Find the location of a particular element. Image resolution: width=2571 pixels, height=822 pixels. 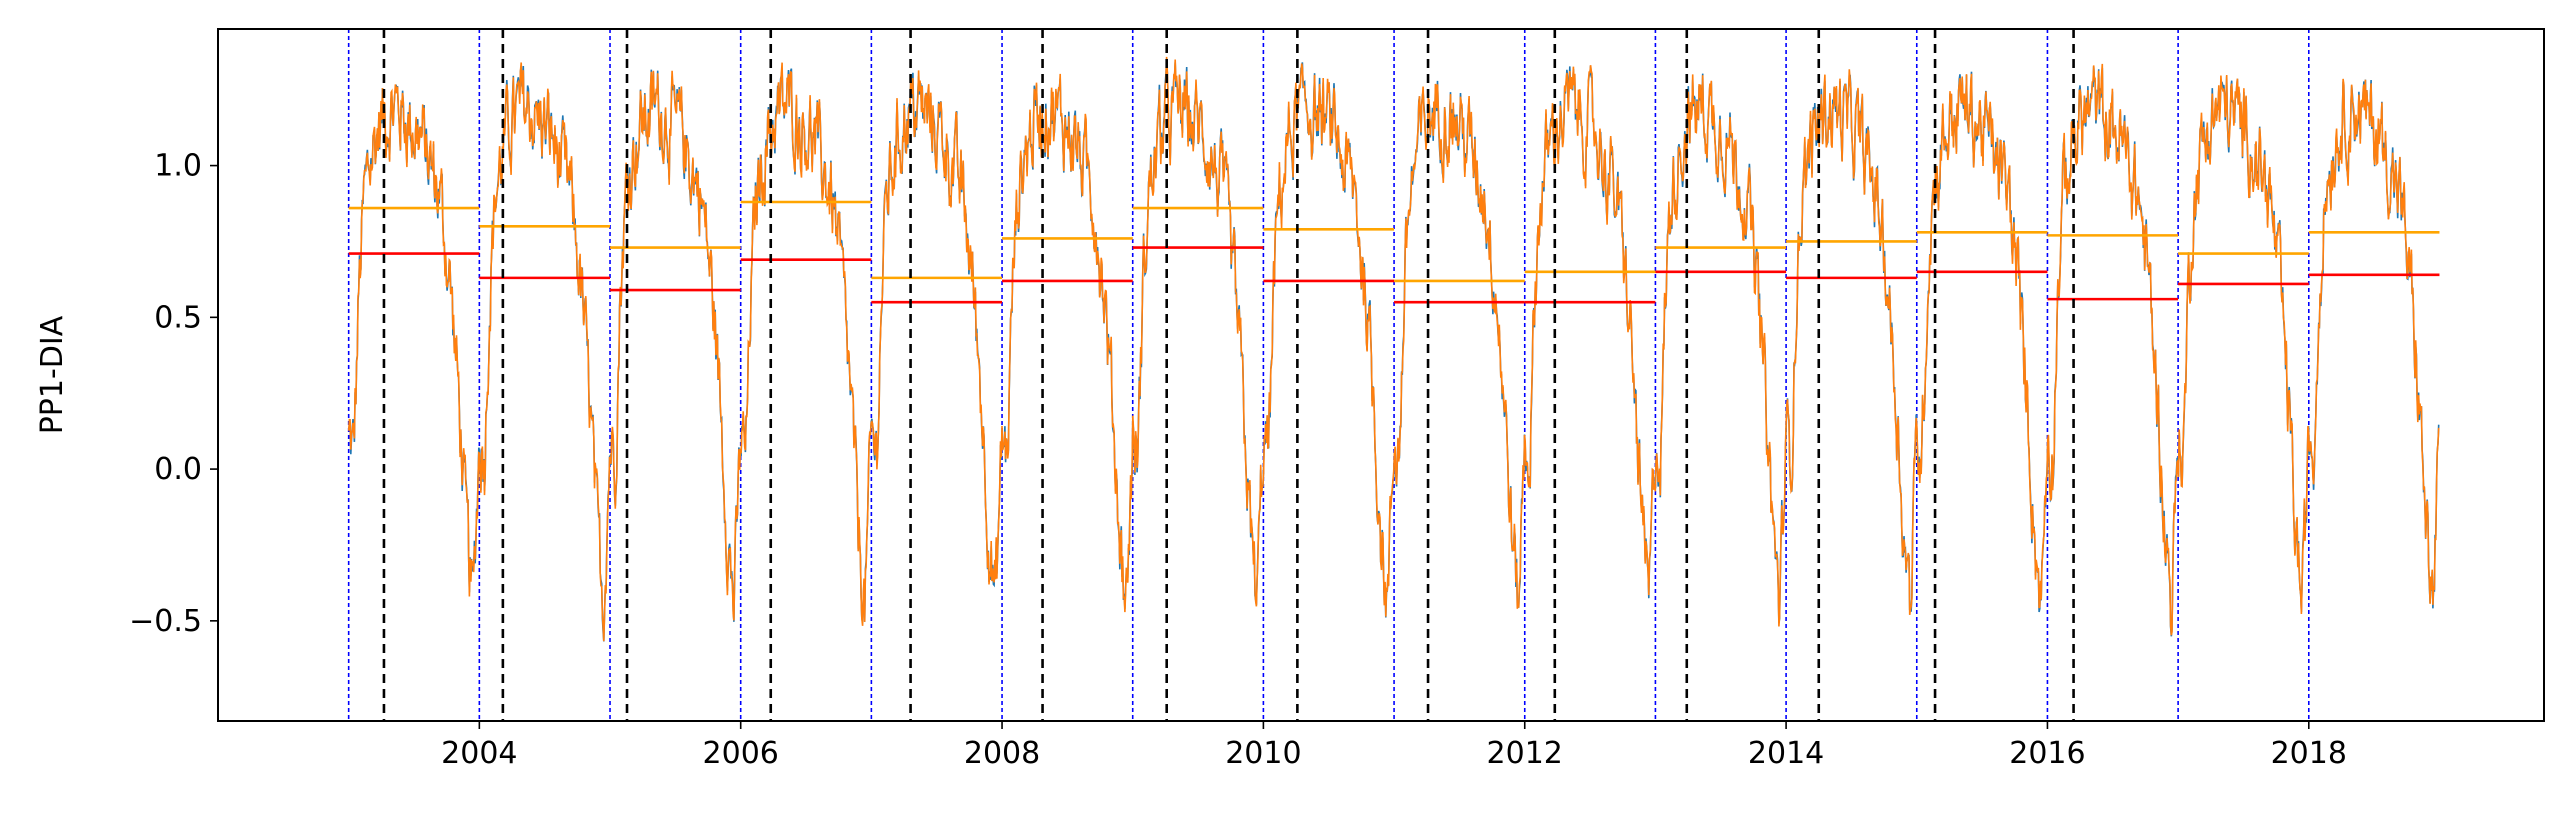

y-tick-label: 1.0 is located at coordinates (178, 166).